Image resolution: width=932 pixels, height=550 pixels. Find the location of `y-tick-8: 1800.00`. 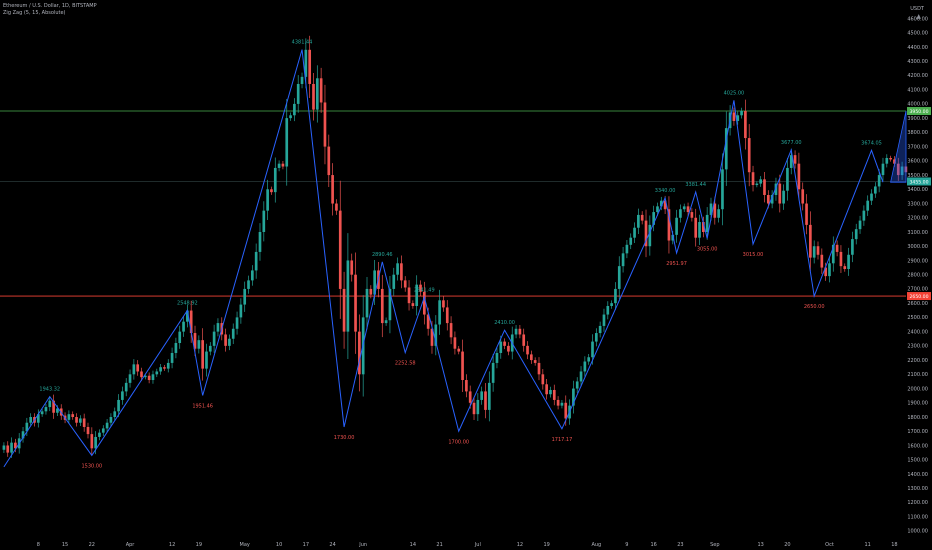

y-tick-8: 1800.00 is located at coordinates (917, 418).